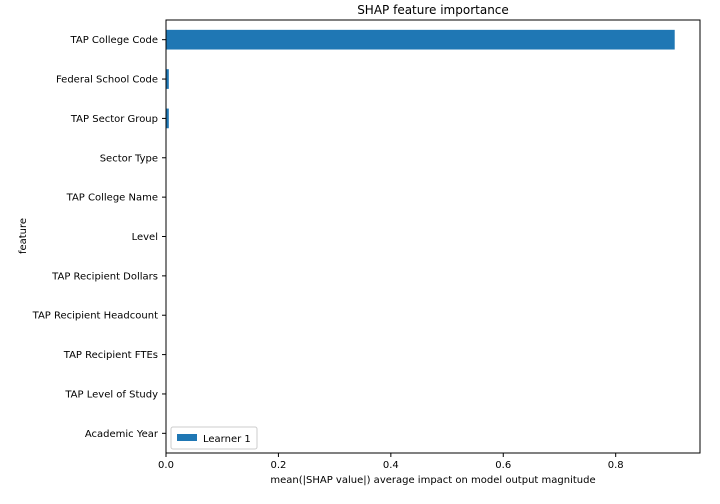  Describe the element at coordinates (278, 465) in the screenshot. I see `x-tick-label: 0.2` at that location.